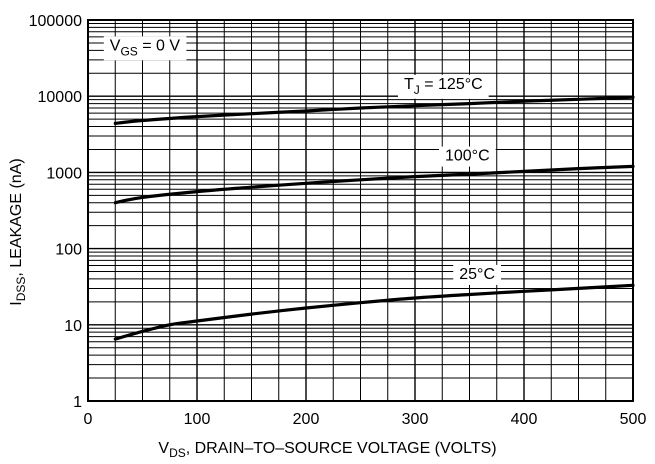 The height and width of the screenshot is (464, 655). I want to click on y-tick-label: 100000, so click(55, 21).